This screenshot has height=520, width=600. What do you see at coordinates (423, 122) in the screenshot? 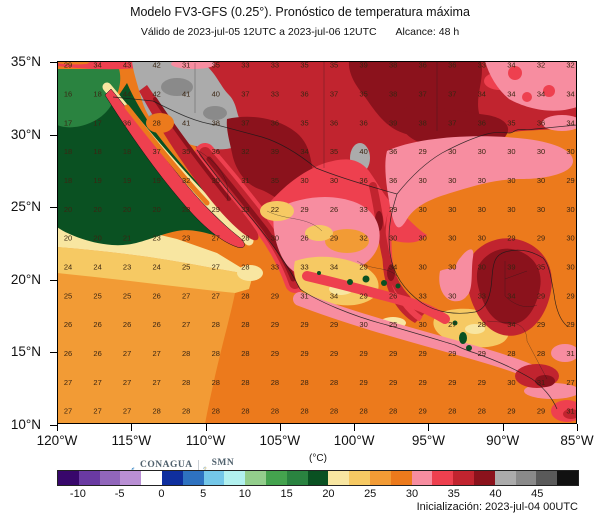
I see `grid-temperature-value: 38` at bounding box center [423, 122].